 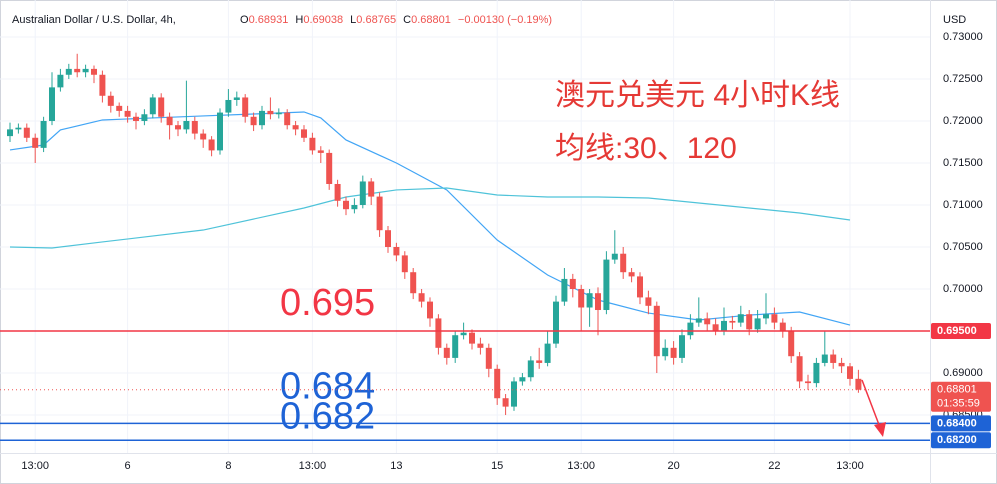 I want to click on price-badge-label: 0.68400, so click(x=957, y=423).